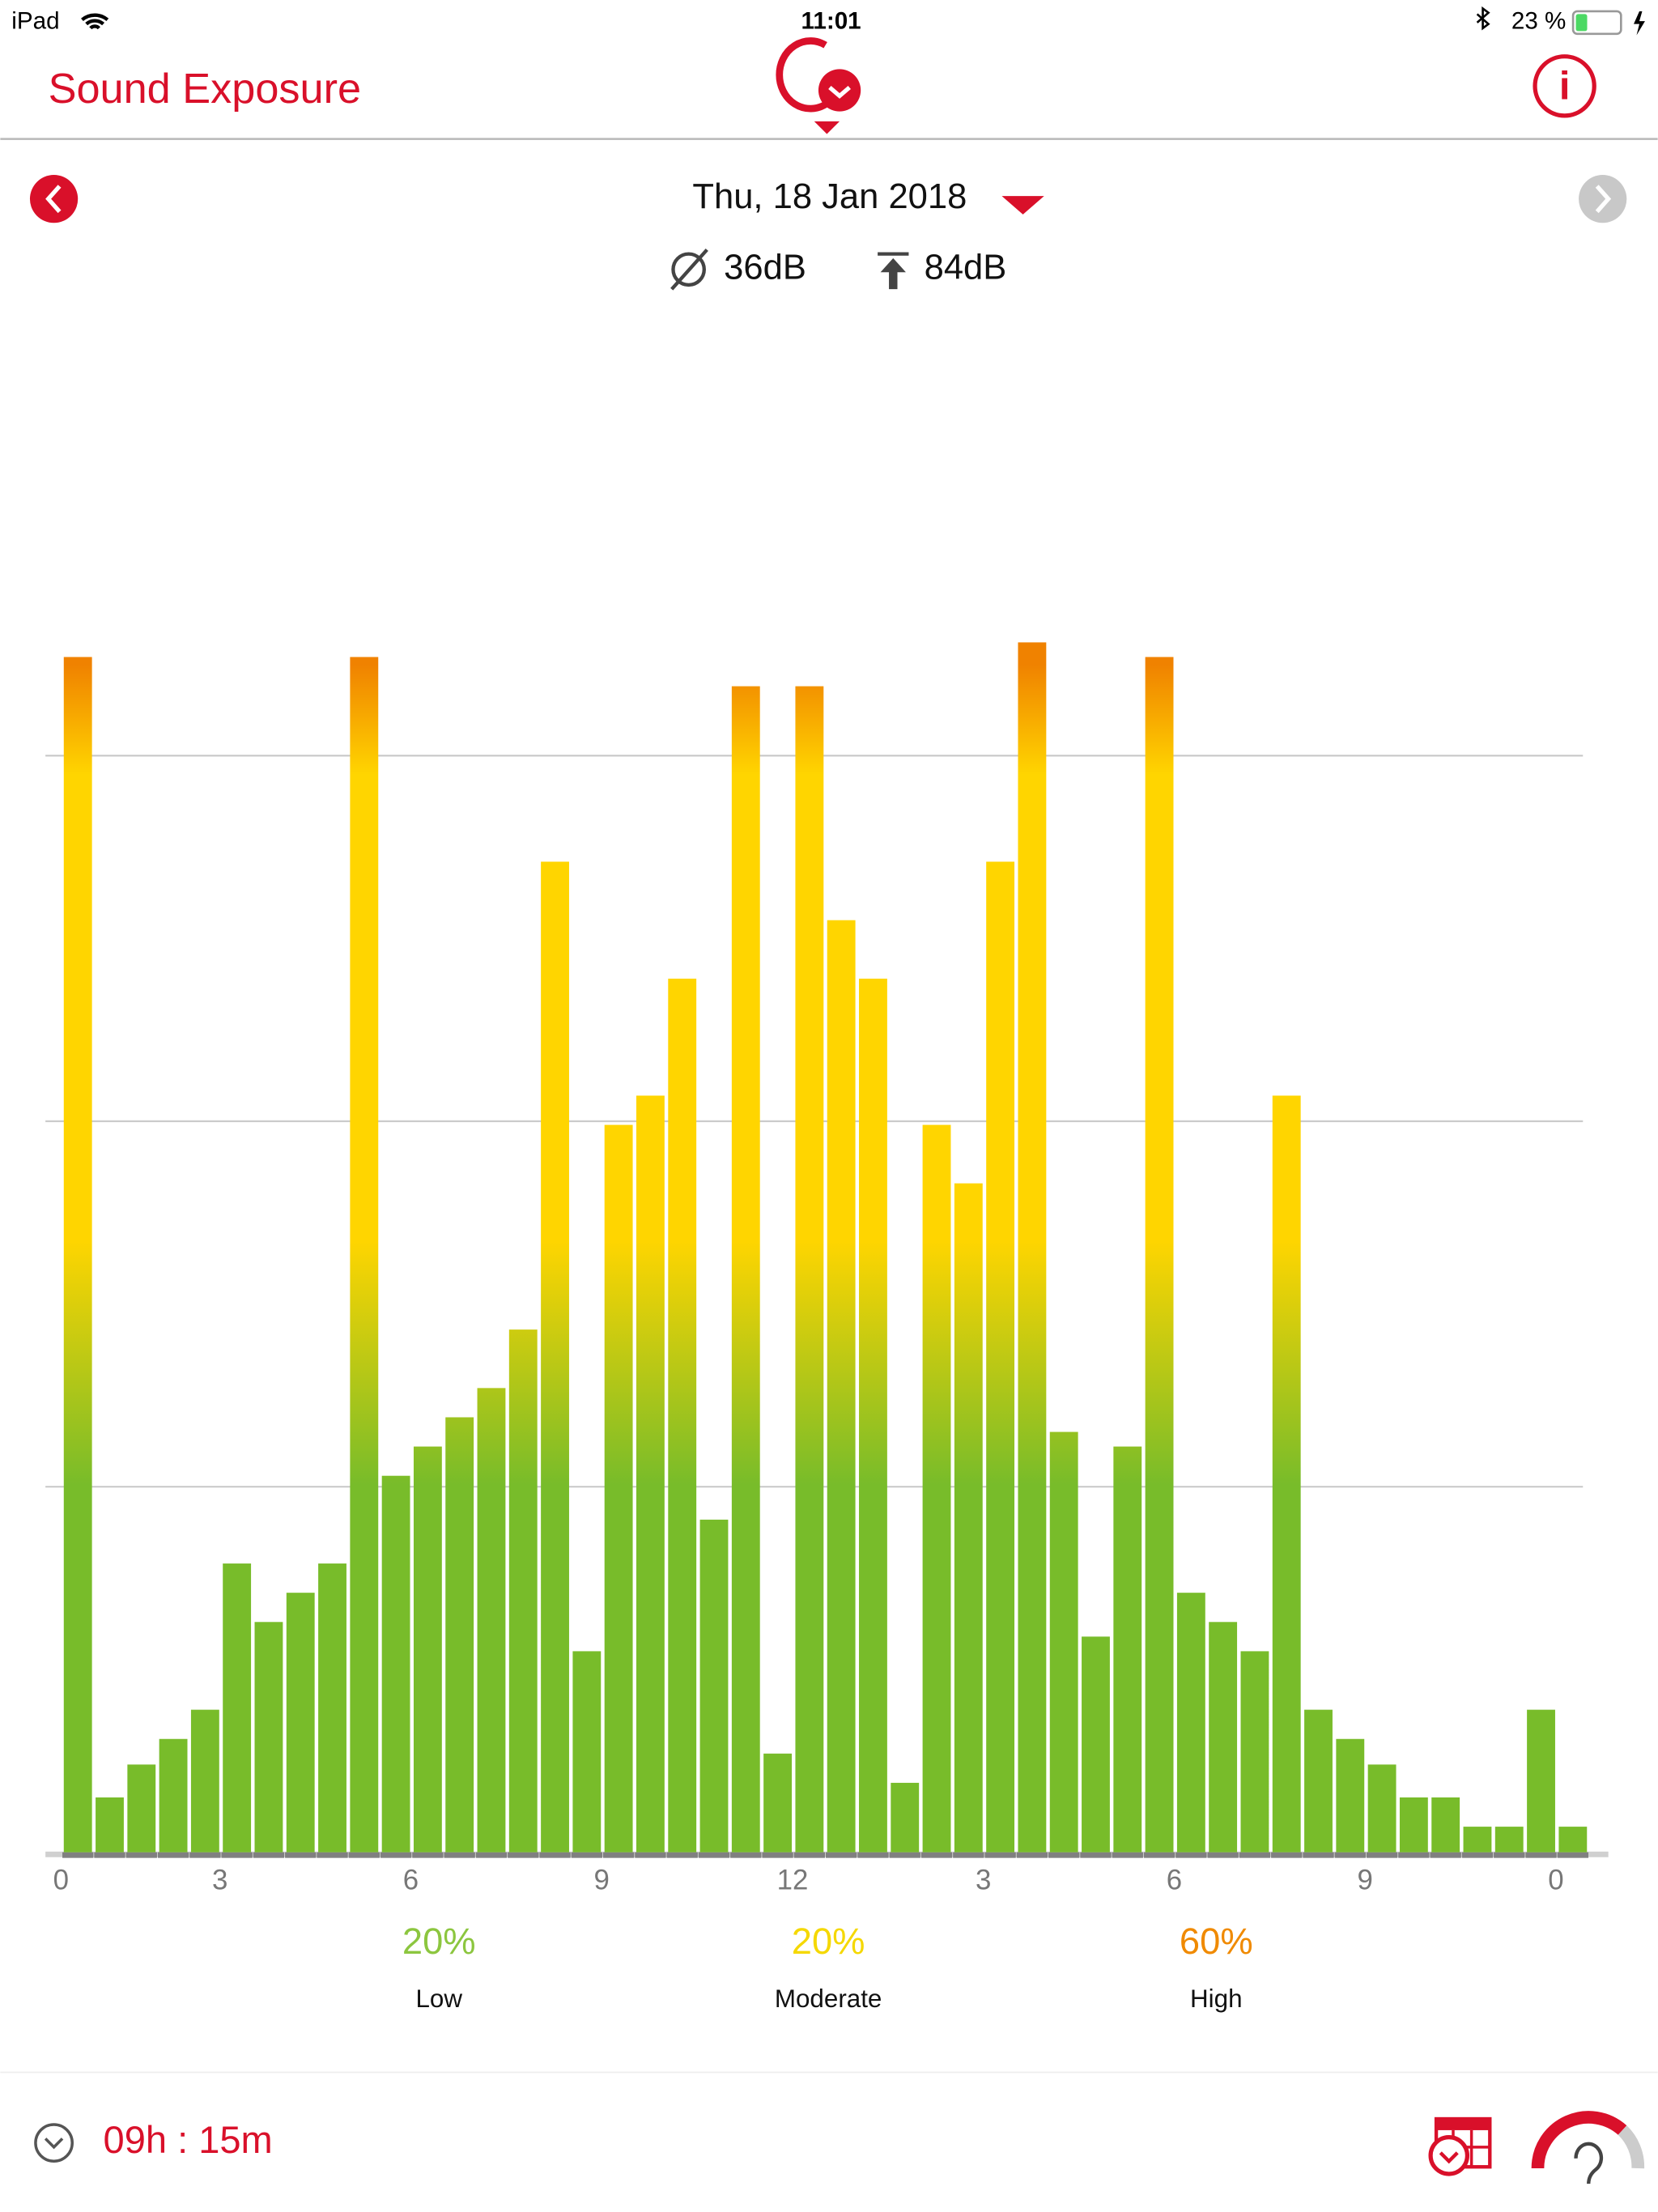 This screenshot has height=2212, width=1658. I want to click on peak-level: 84dB, so click(966, 268).